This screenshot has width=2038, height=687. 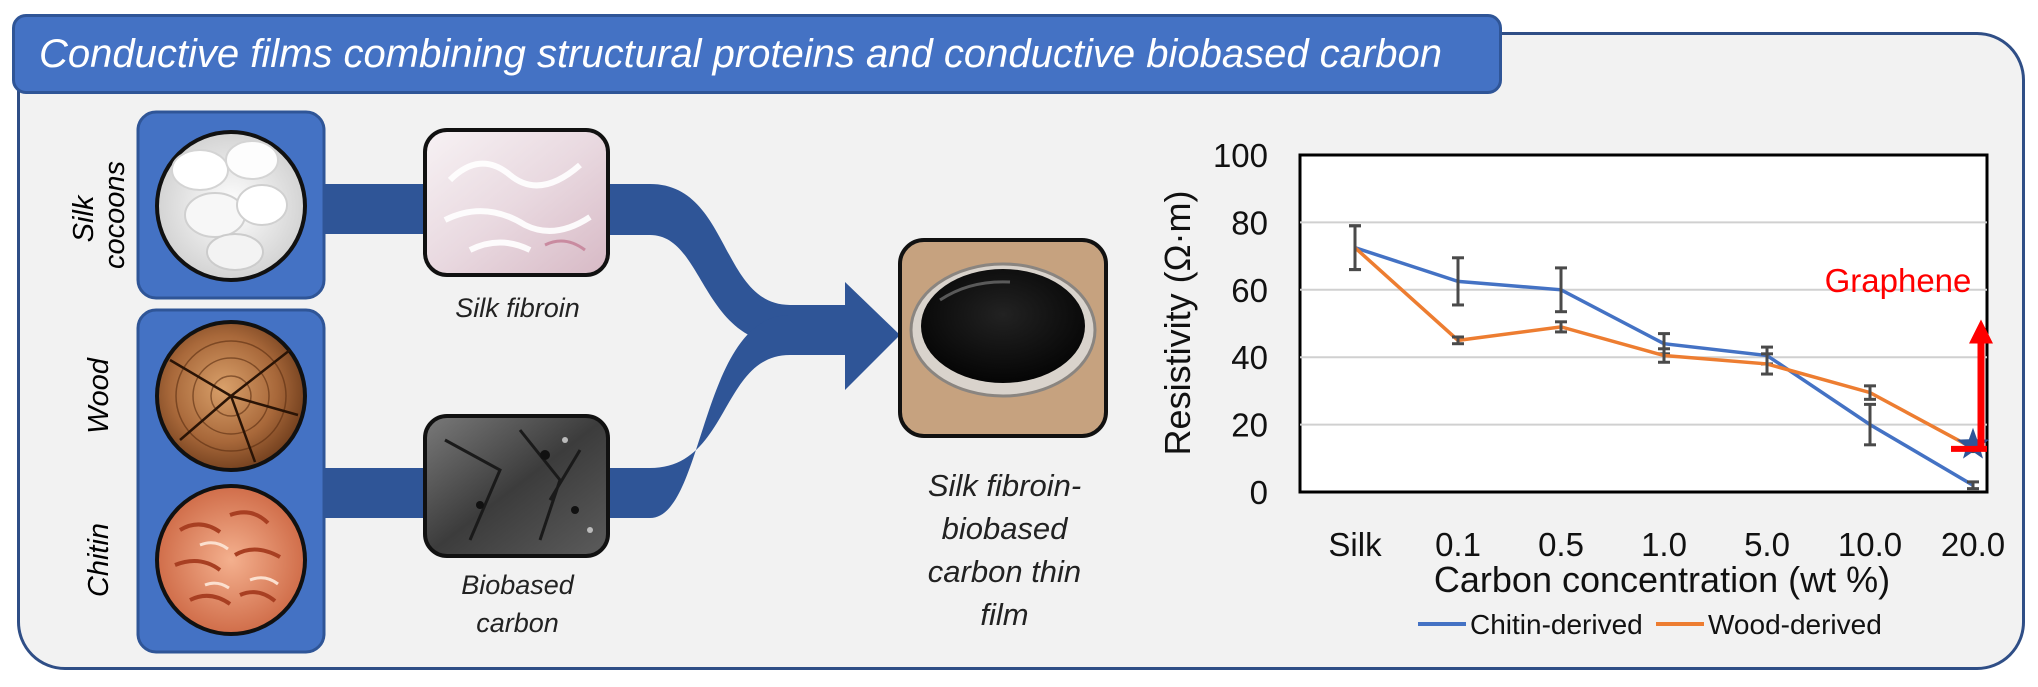 What do you see at coordinates (1650, 624) in the screenshot?
I see `legend: Chitin-derived Wood-derived` at bounding box center [1650, 624].